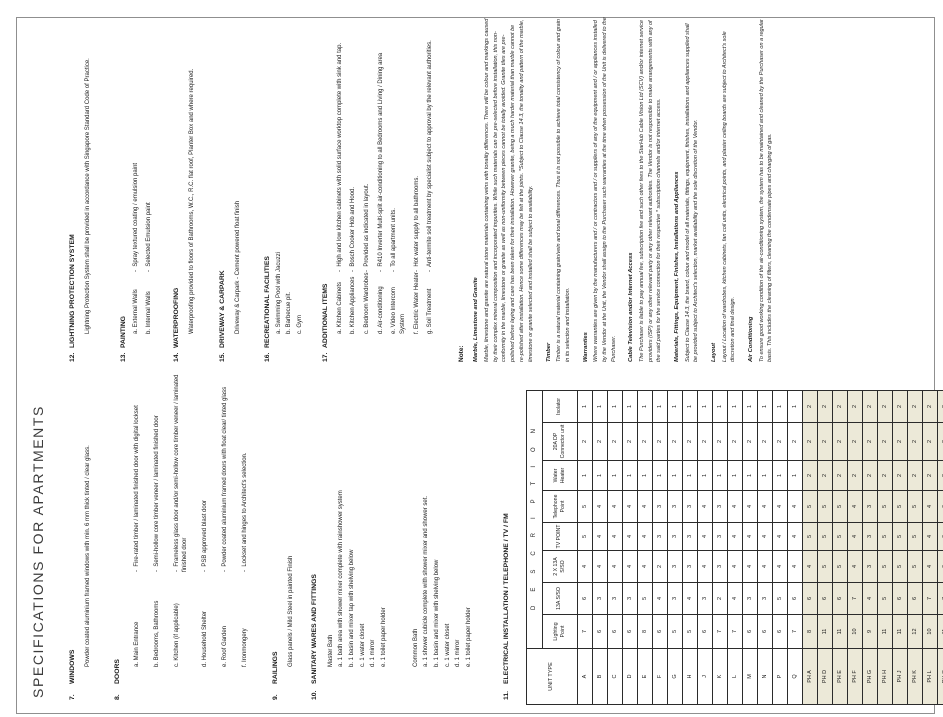 This screenshot has width=943, height=717. What do you see at coordinates (267, 357) in the screenshot?
I see `section-number: 16.` at bounding box center [267, 357].